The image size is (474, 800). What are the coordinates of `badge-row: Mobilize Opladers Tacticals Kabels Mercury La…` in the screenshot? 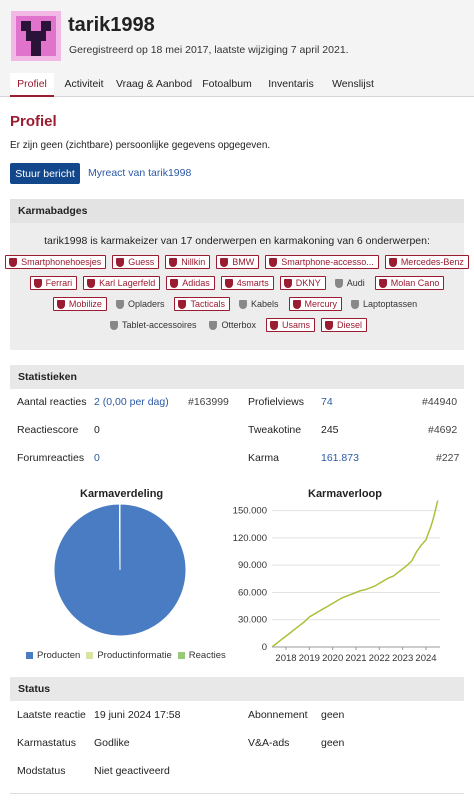 It's located at (237, 304).